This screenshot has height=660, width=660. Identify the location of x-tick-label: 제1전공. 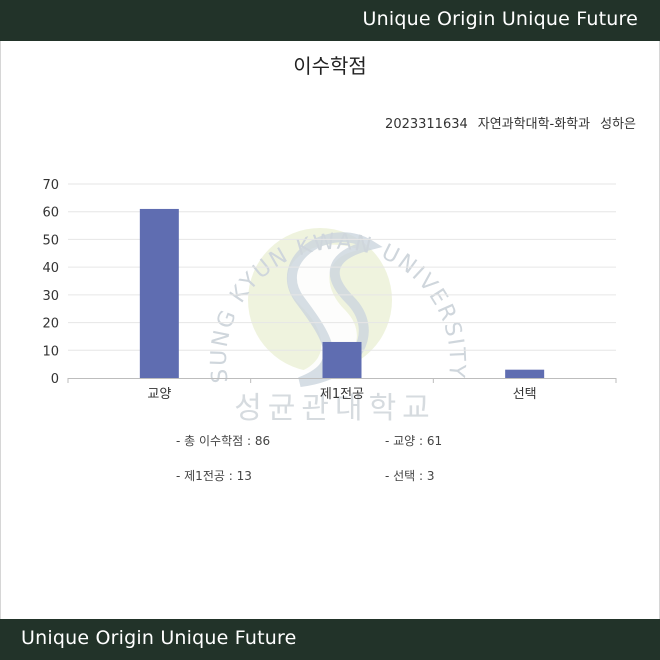
(342, 394).